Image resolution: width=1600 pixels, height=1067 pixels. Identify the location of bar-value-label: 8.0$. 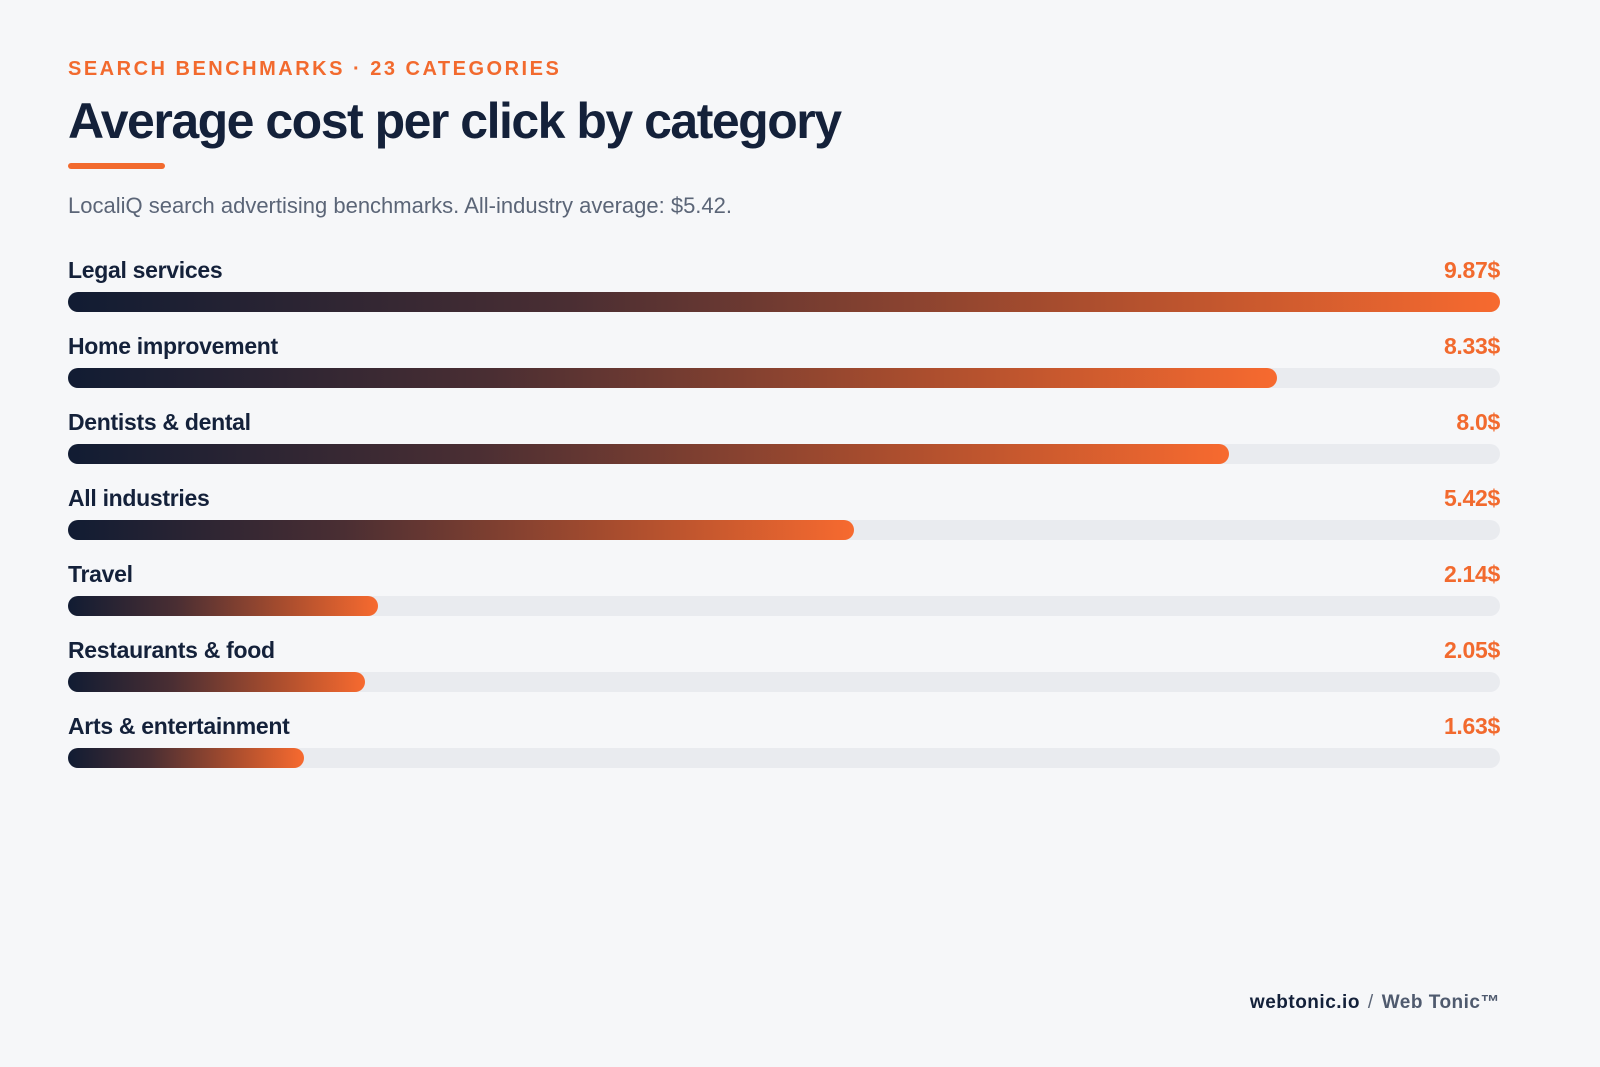
(1478, 422).